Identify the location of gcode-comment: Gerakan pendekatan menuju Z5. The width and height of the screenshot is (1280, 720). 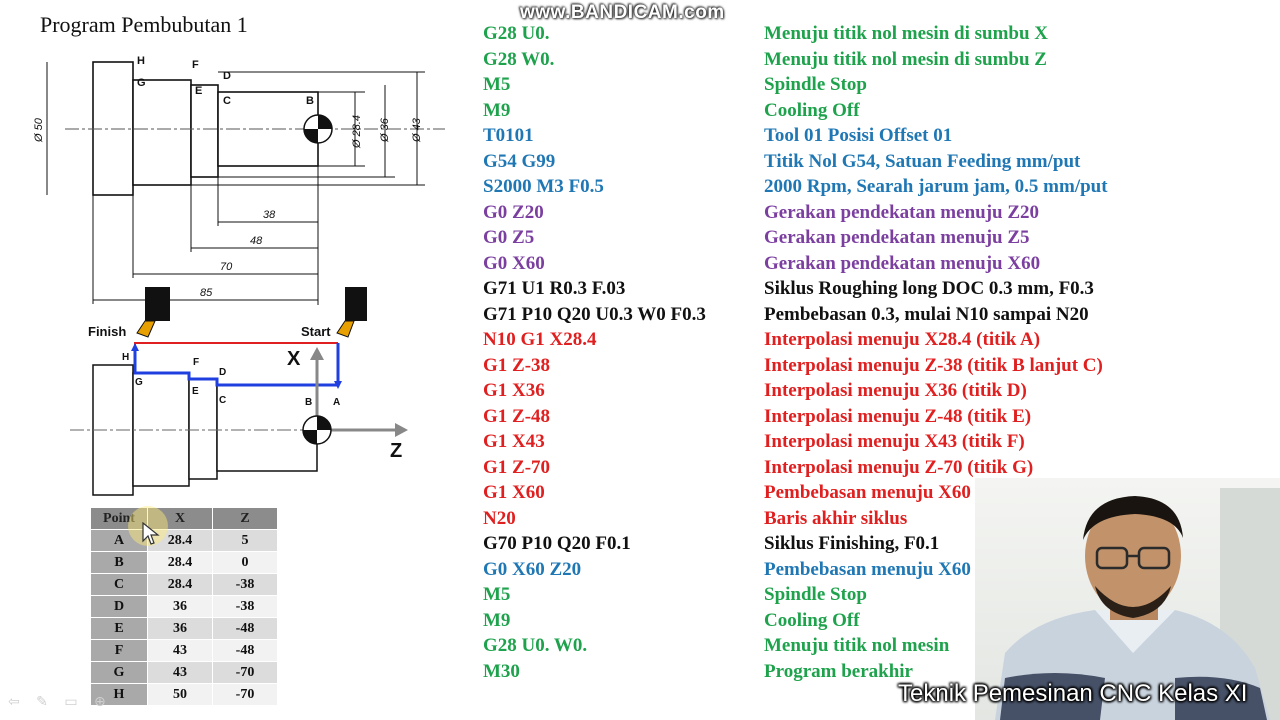
(897, 237).